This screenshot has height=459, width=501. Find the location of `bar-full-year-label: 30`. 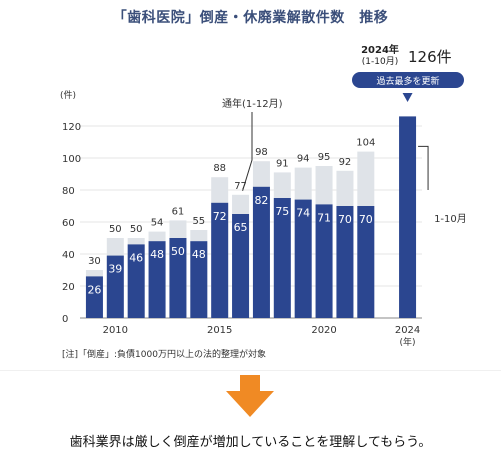

bar-full-year-label: 30 is located at coordinates (94, 261).